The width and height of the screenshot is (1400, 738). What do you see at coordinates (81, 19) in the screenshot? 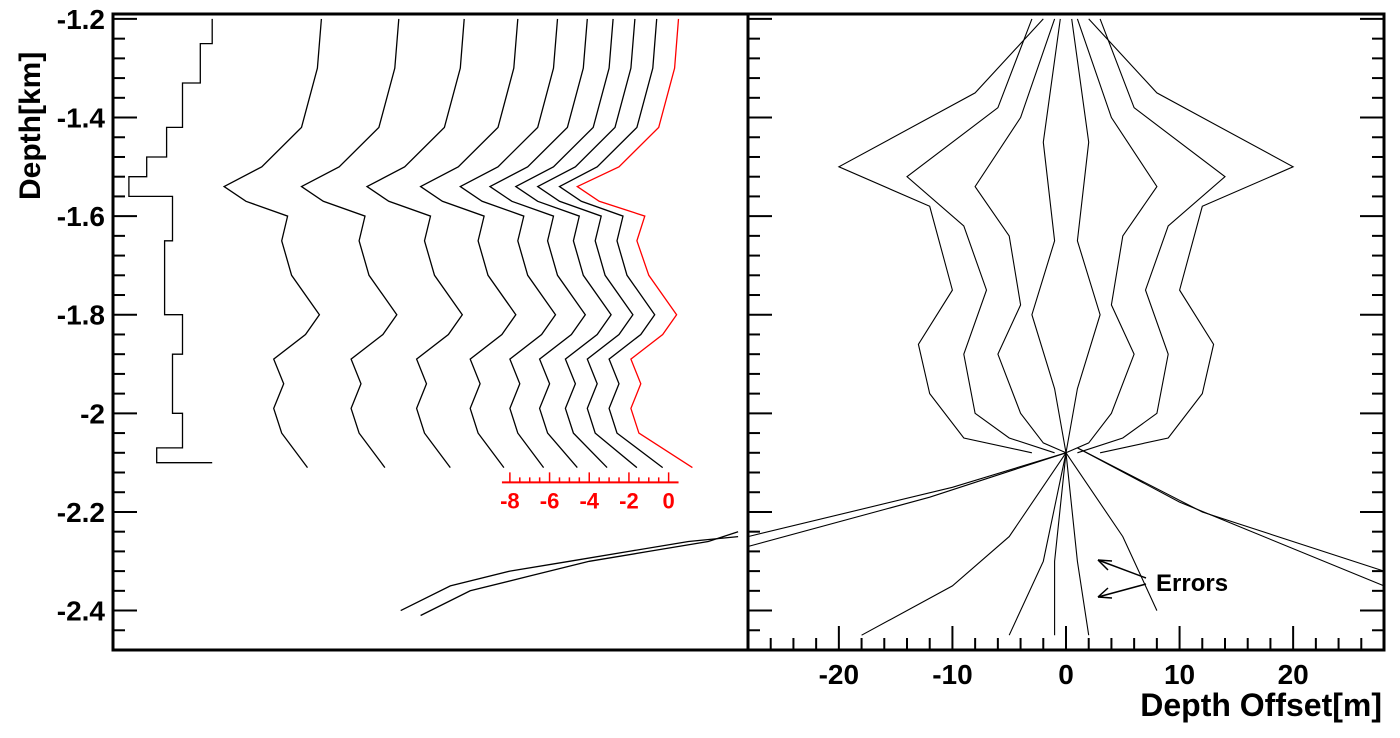
I see `y-tick-label: -1.2` at bounding box center [81, 19].